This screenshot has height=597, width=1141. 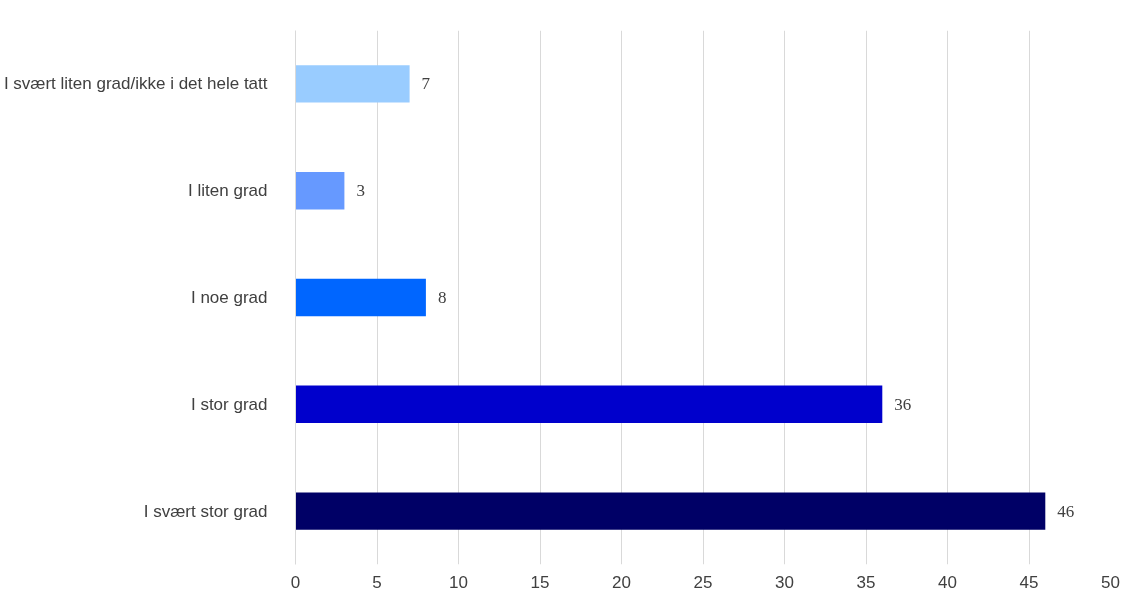 What do you see at coordinates (540, 582) in the screenshot?
I see `x-tick-label: 15` at bounding box center [540, 582].